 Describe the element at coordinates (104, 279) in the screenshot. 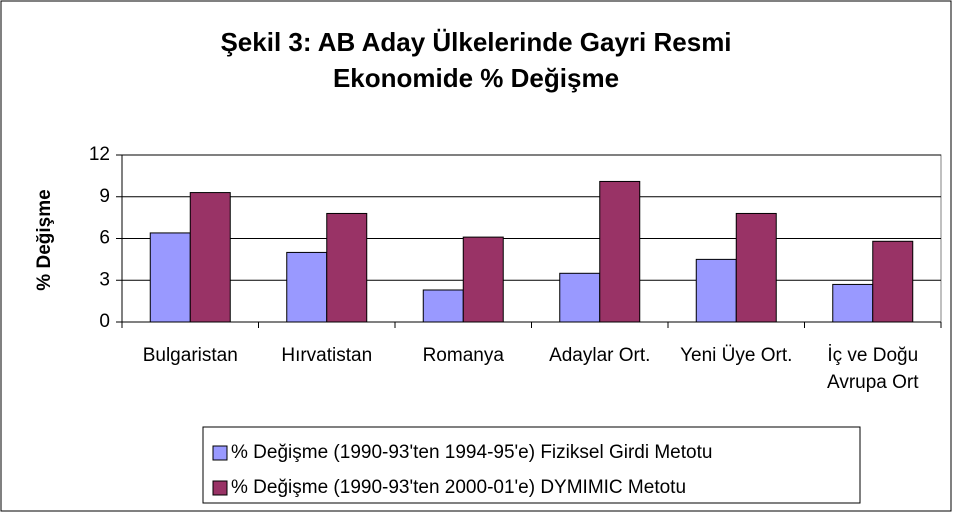

I see `y-tick-label: 3` at that location.